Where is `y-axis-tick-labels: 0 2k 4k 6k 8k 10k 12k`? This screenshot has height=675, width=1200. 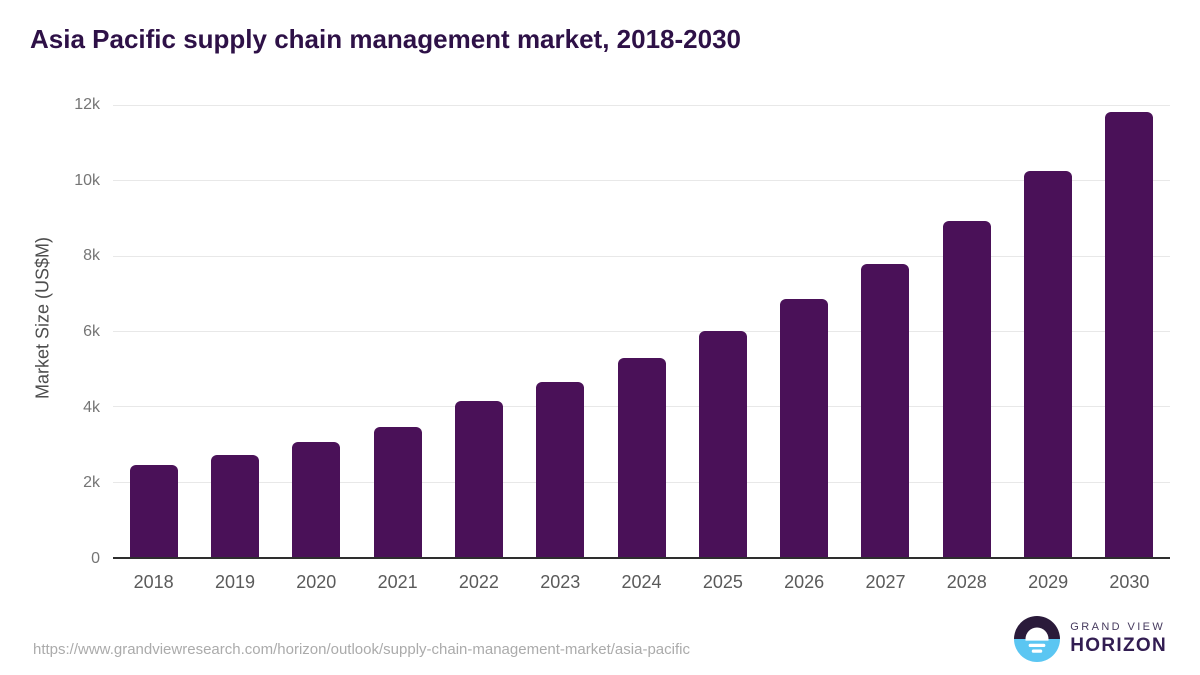
y-axis-tick-labels: 0 2k 4k 6k 8k 10k 12k is located at coordinates (50, 331).